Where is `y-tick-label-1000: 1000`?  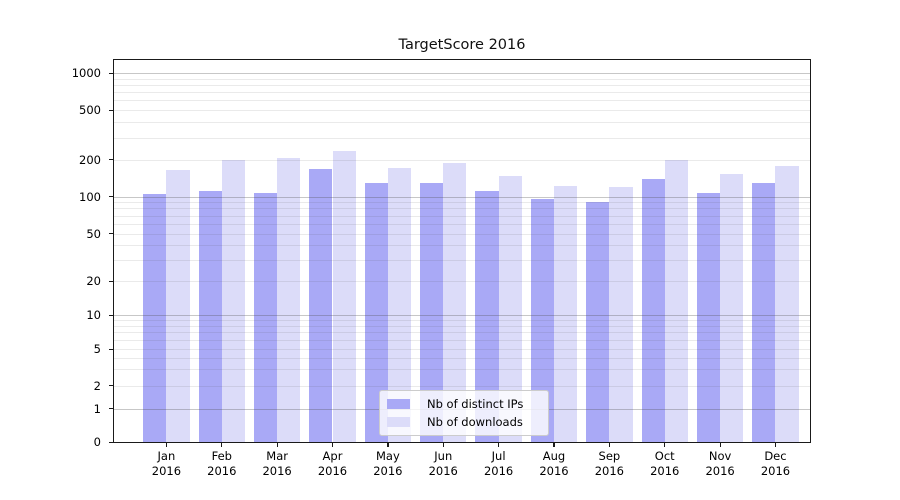 y-tick-label-1000: 1000 is located at coordinates (86, 73).